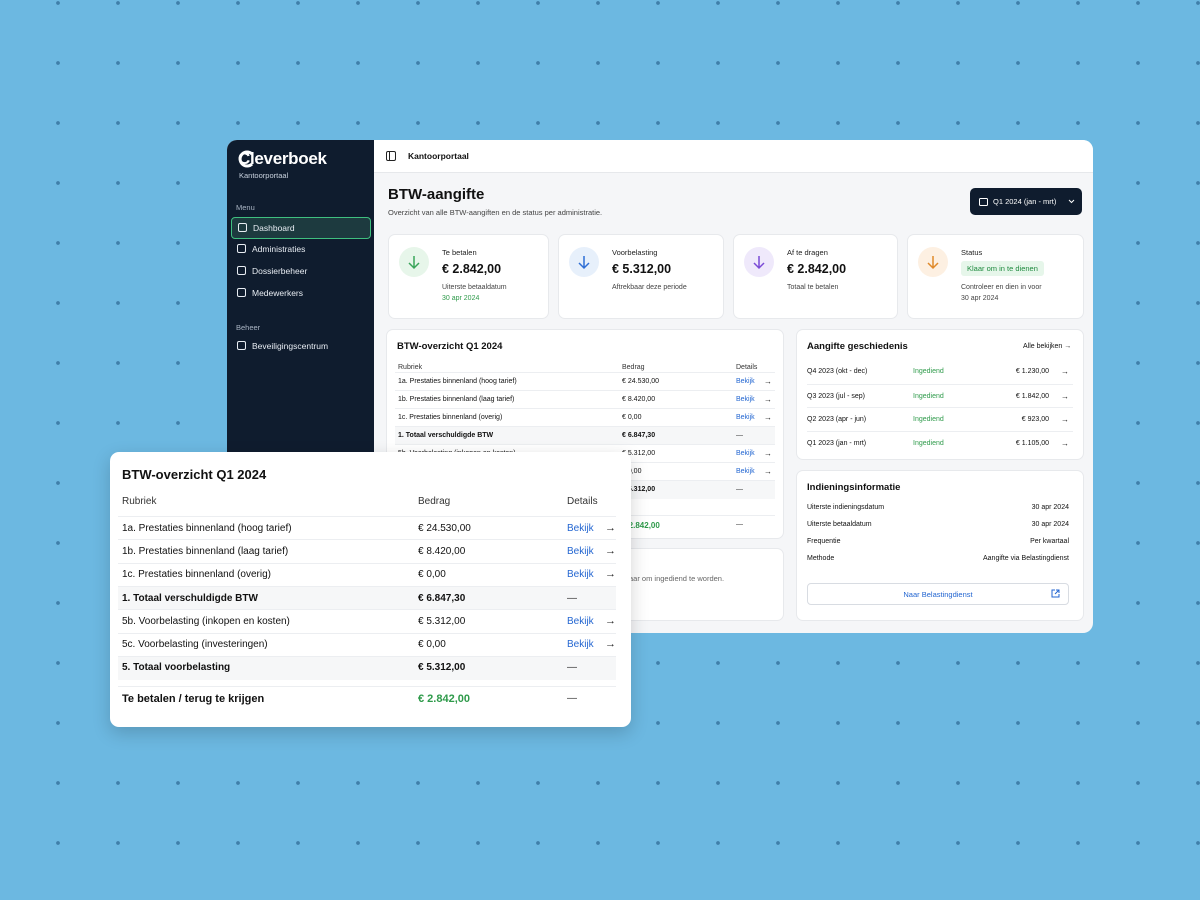  What do you see at coordinates (836, 396) in the screenshot?
I see `history-period: Q3 2023 (jul - sep)` at bounding box center [836, 396].